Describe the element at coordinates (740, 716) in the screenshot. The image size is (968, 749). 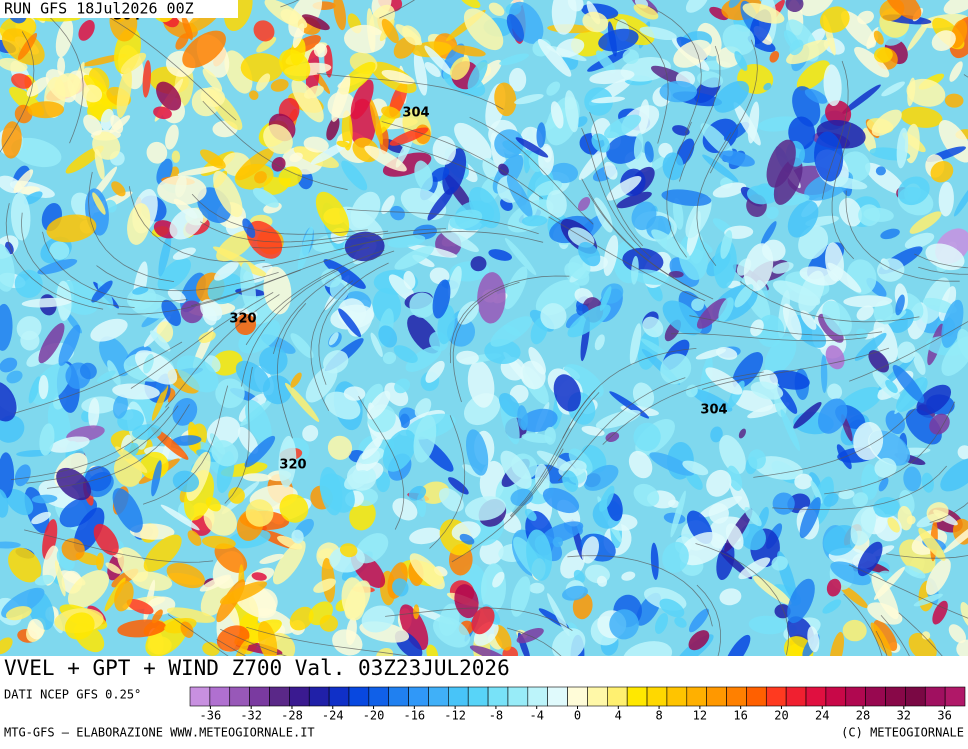
I see `colorbar-tick-label: 16` at that location.